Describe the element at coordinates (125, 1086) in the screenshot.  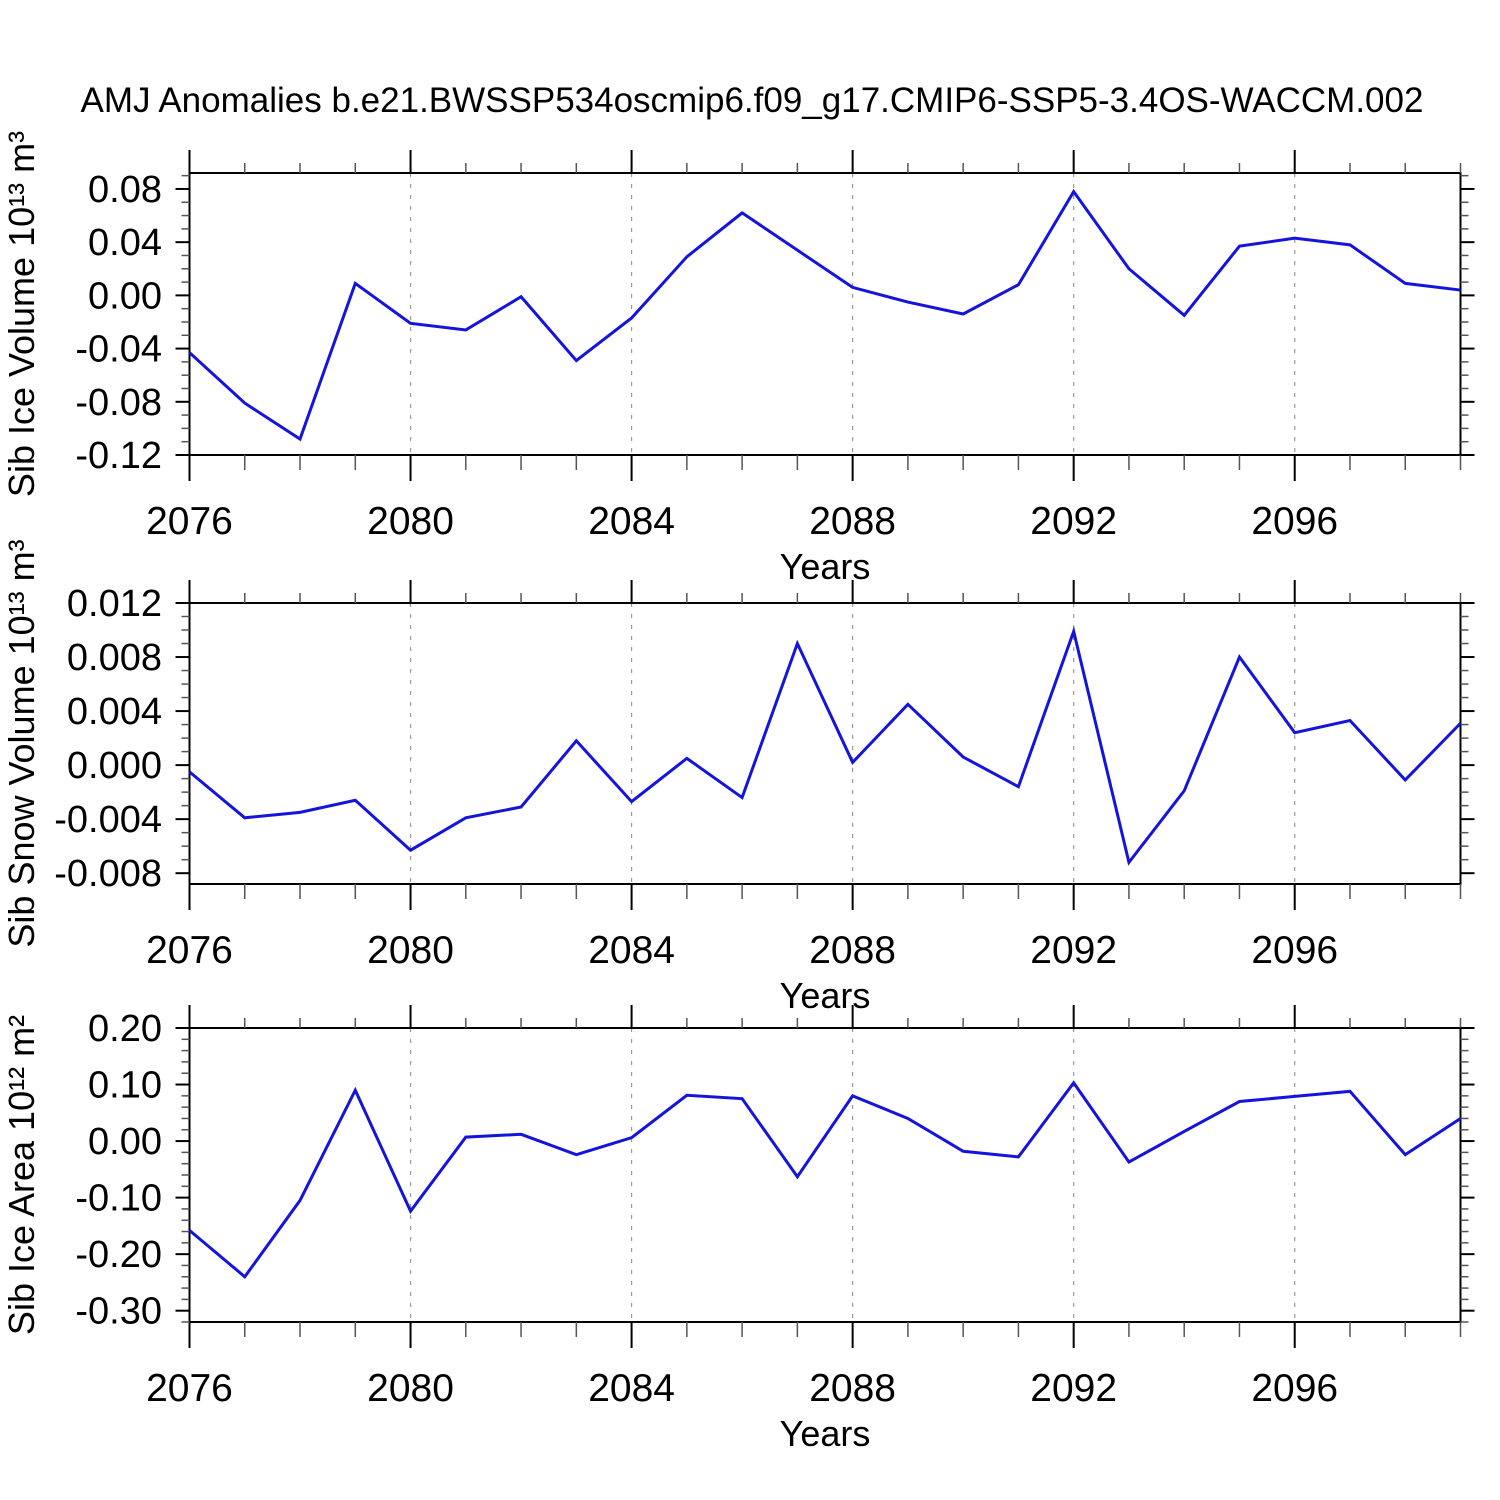
I see `y-tick-label: 0.10` at that location.